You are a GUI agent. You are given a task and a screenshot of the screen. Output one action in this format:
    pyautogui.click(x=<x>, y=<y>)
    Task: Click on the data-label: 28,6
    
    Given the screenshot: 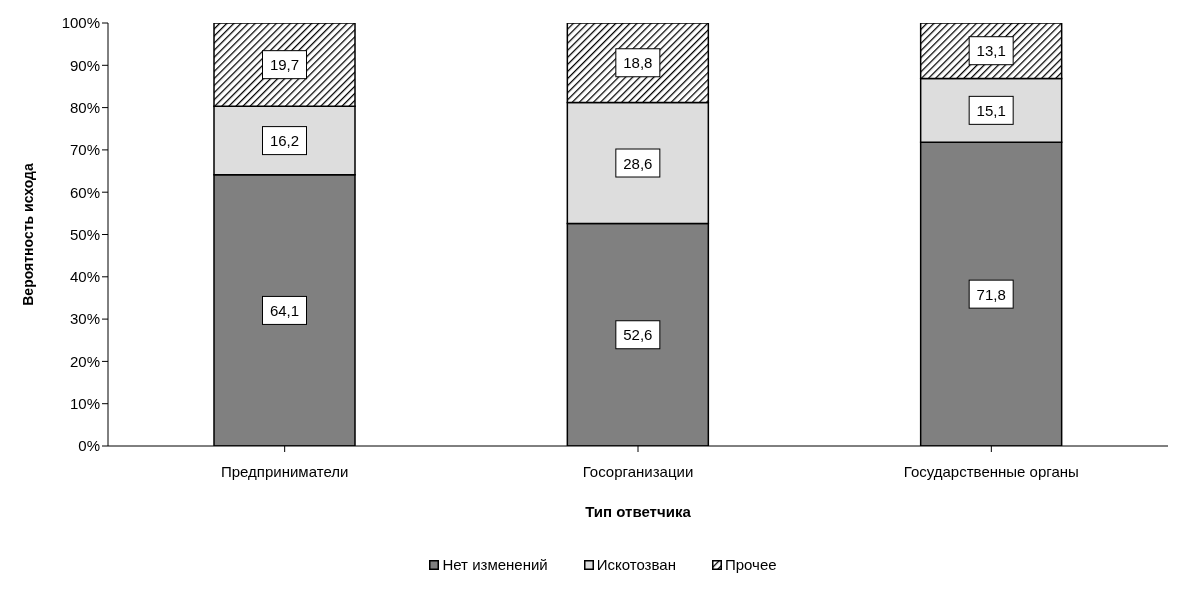 What is the action you would take?
    pyautogui.click(x=638, y=163)
    